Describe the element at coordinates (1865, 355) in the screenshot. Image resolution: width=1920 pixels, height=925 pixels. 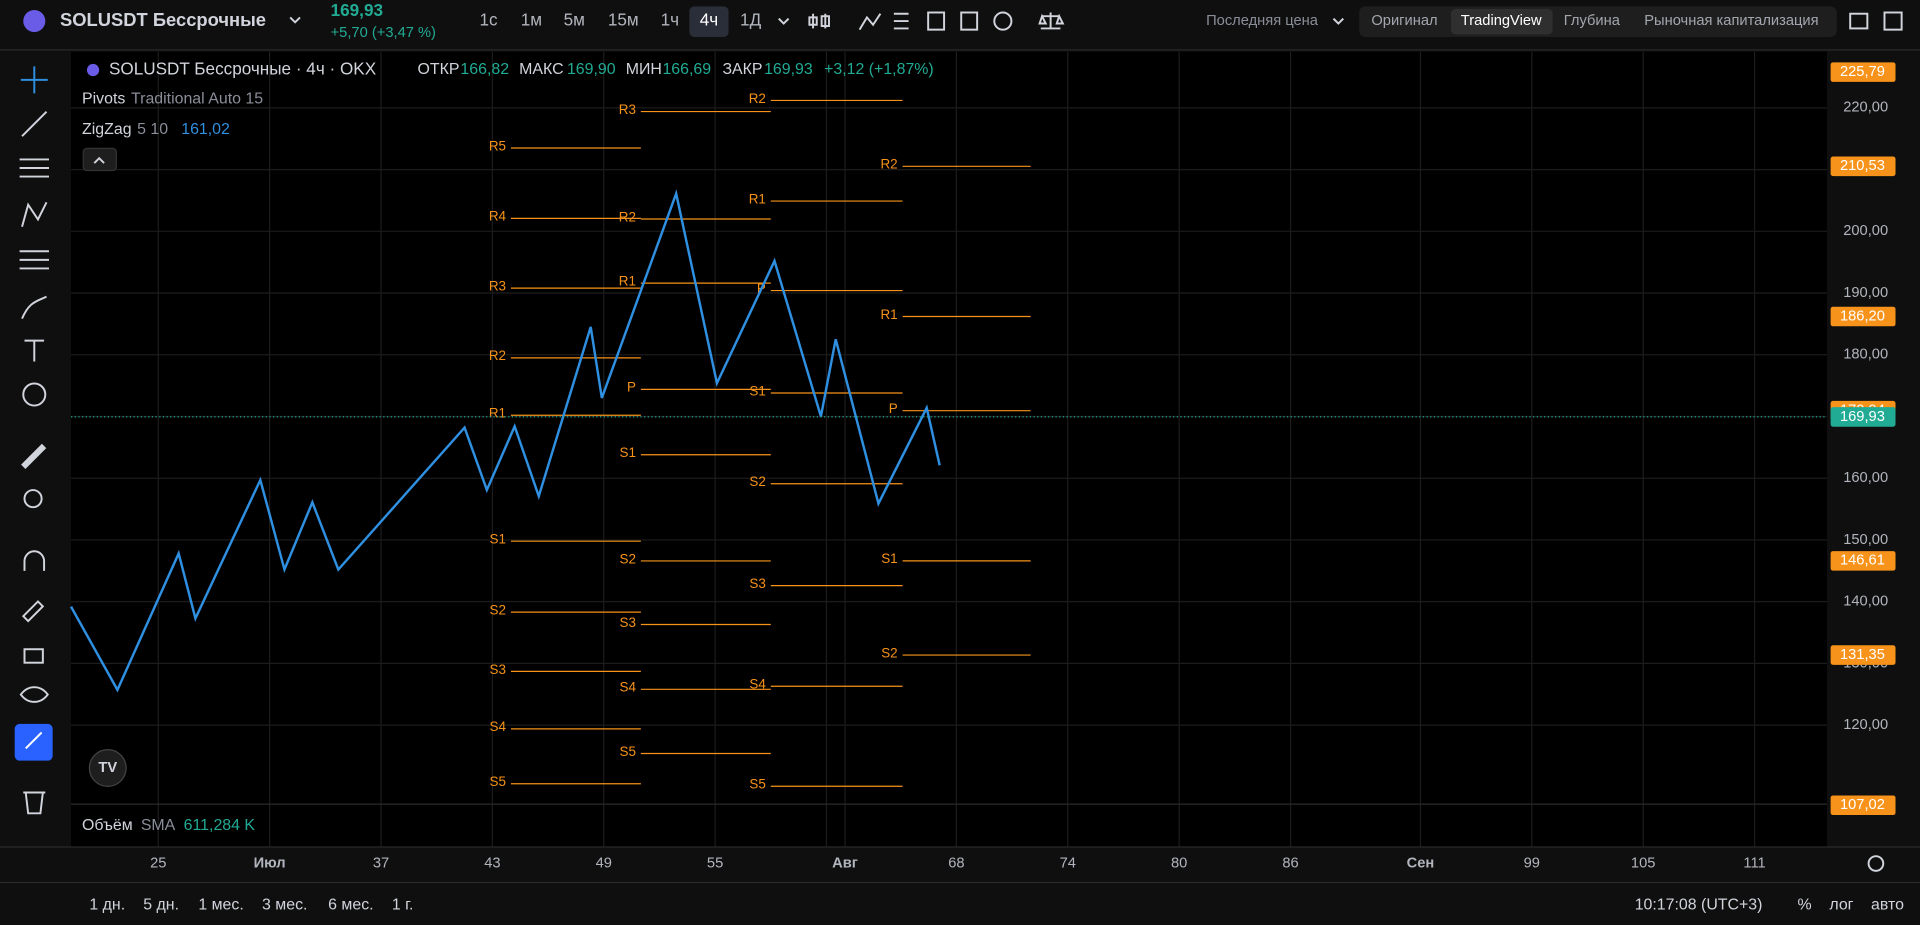
I see `y-tick-label: 180,00` at that location.